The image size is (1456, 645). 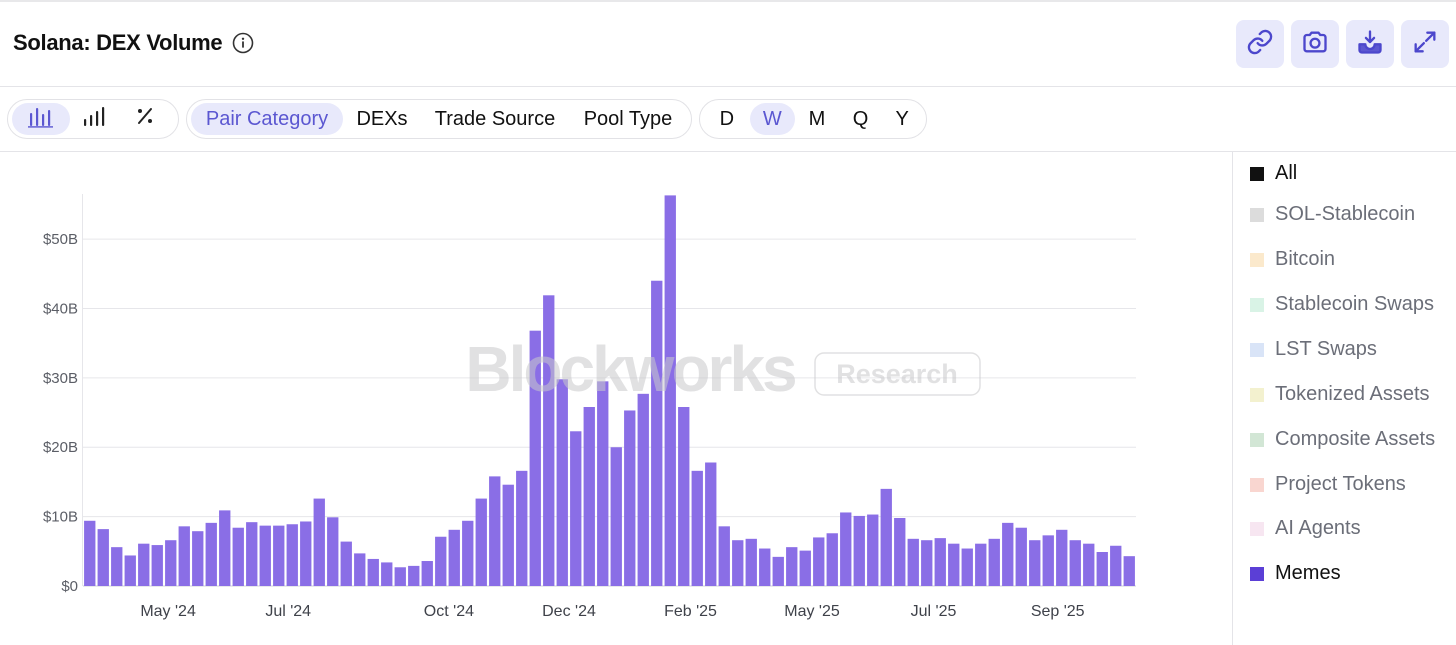 What do you see at coordinates (382, 118) in the screenshot?
I see `tab-dexs: DEXs` at bounding box center [382, 118].